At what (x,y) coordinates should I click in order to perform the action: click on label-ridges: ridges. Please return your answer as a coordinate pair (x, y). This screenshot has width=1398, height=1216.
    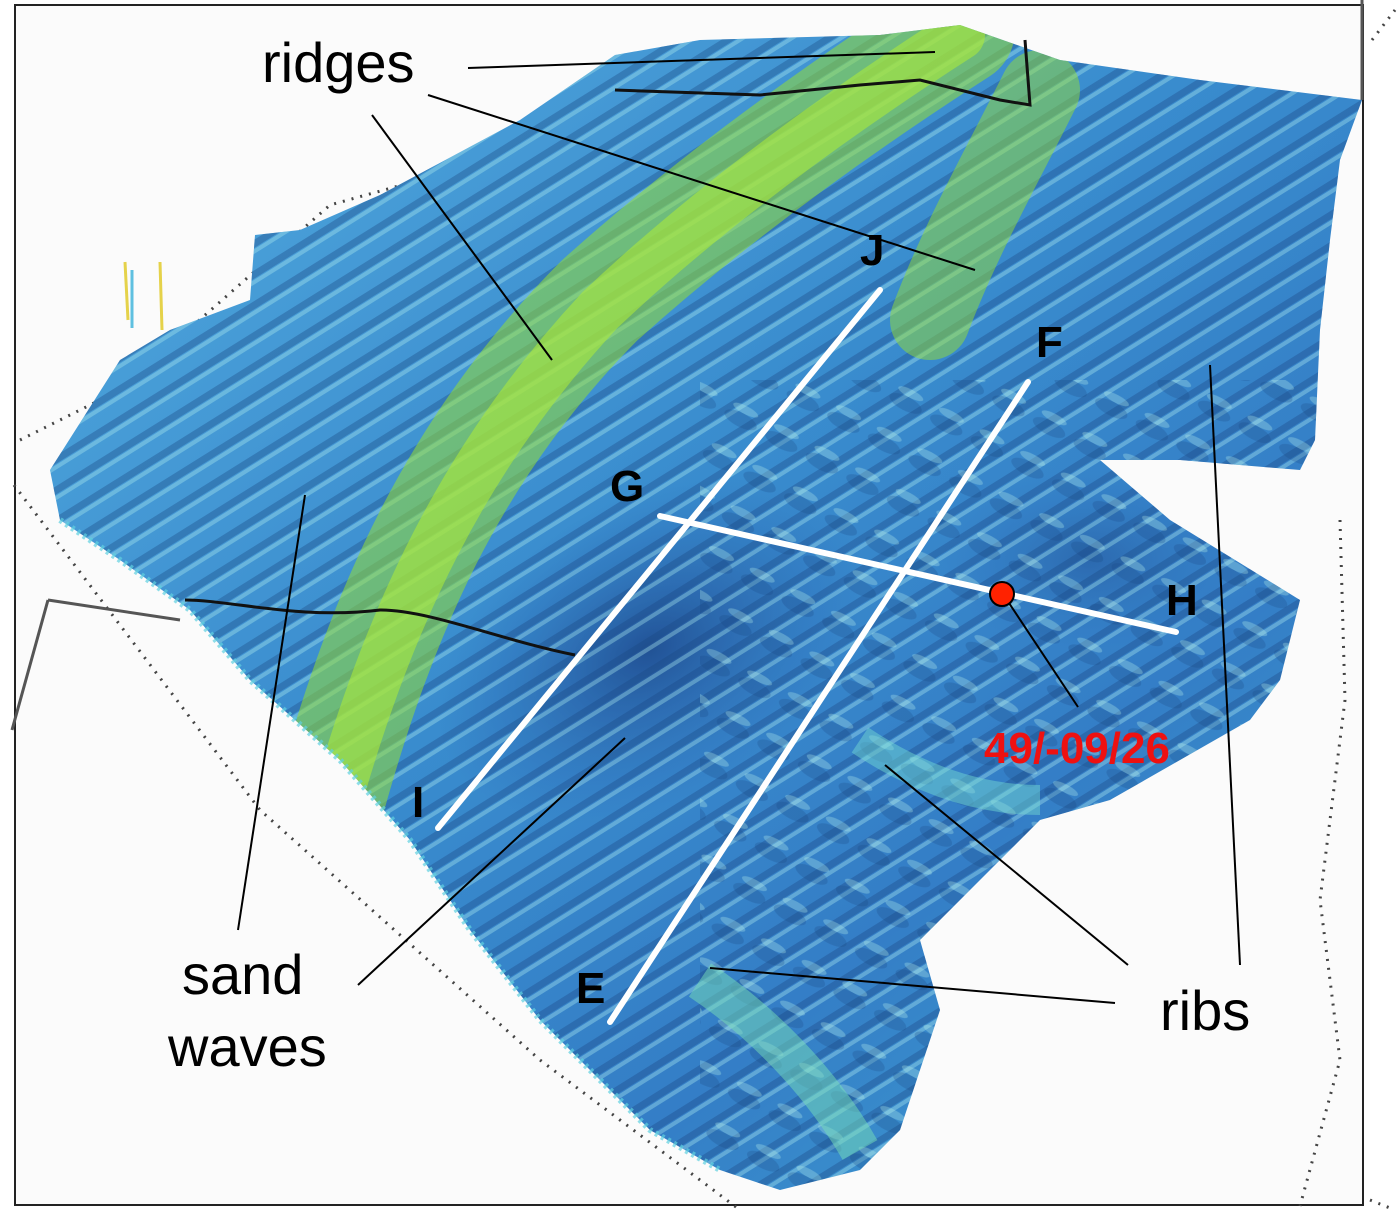
    Looking at the image, I should click on (338, 62).